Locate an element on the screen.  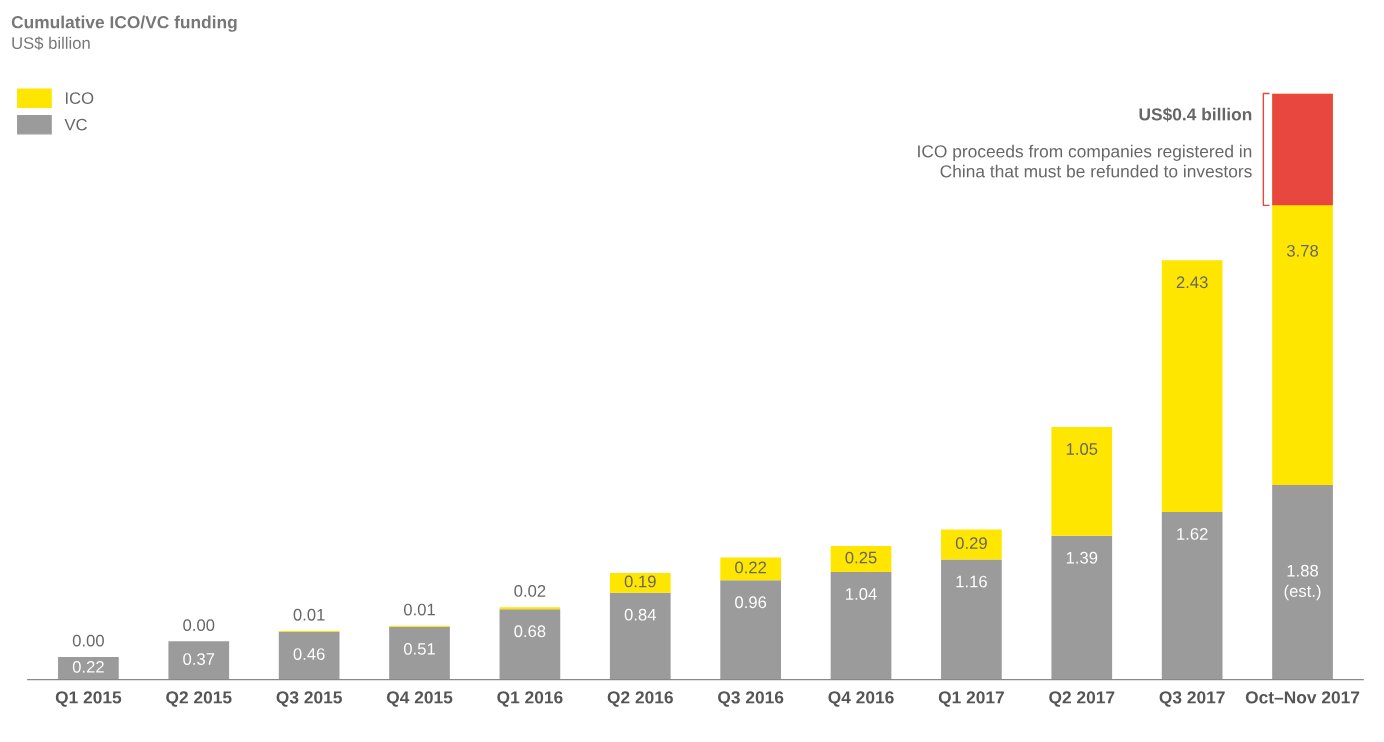
data-label: 0.46 is located at coordinates (309, 654).